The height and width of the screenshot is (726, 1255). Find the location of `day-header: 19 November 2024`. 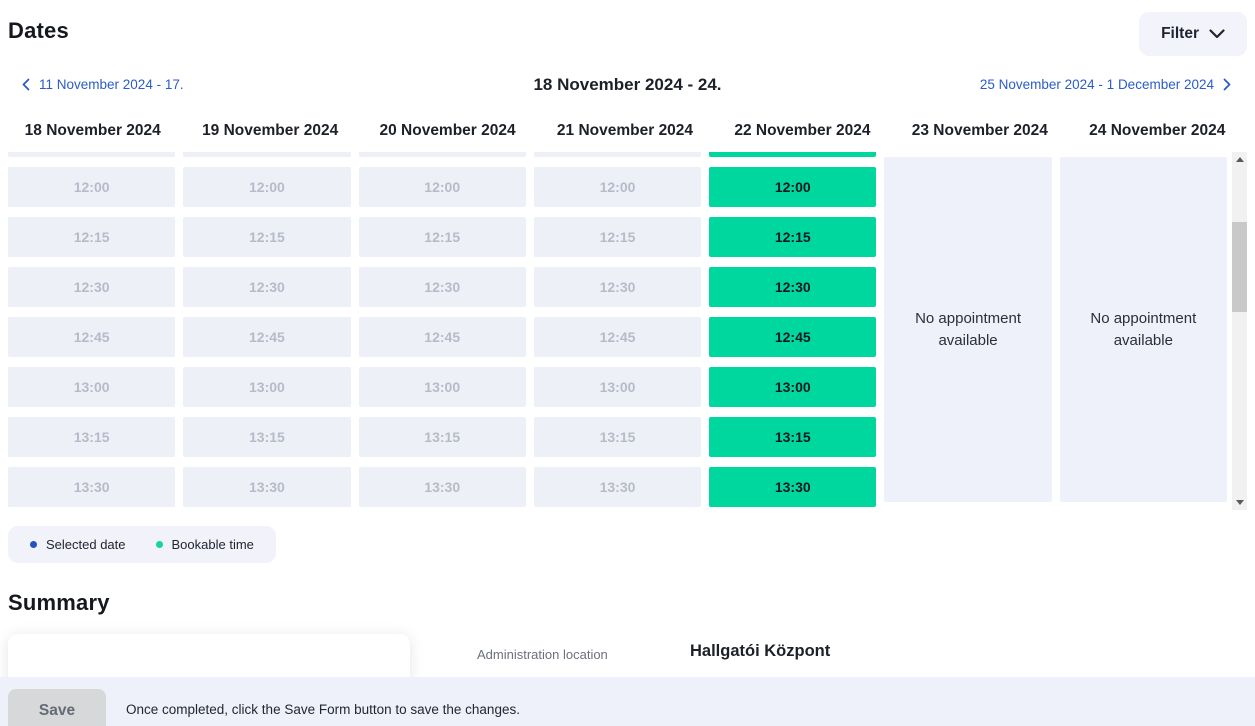

day-header: 19 November 2024 is located at coordinates (270, 130).